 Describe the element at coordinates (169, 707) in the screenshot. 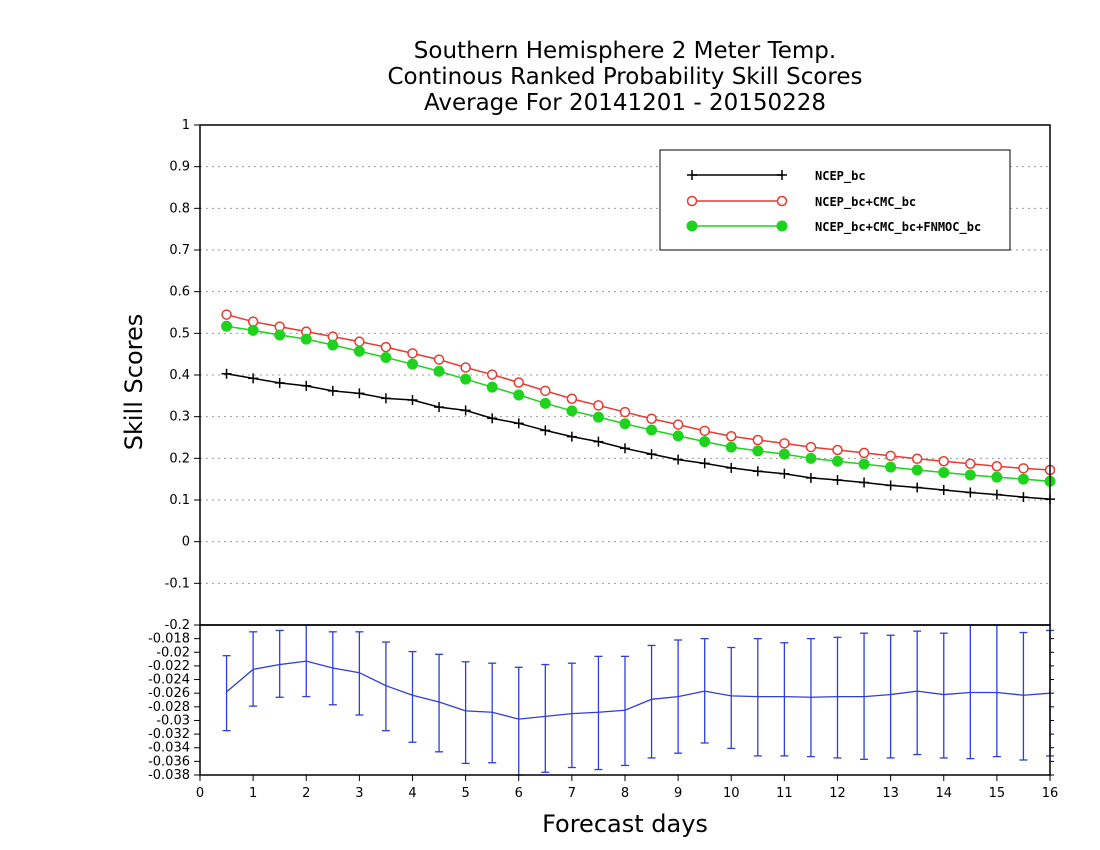

I see `lower-y-tick-label: -0.028` at that location.